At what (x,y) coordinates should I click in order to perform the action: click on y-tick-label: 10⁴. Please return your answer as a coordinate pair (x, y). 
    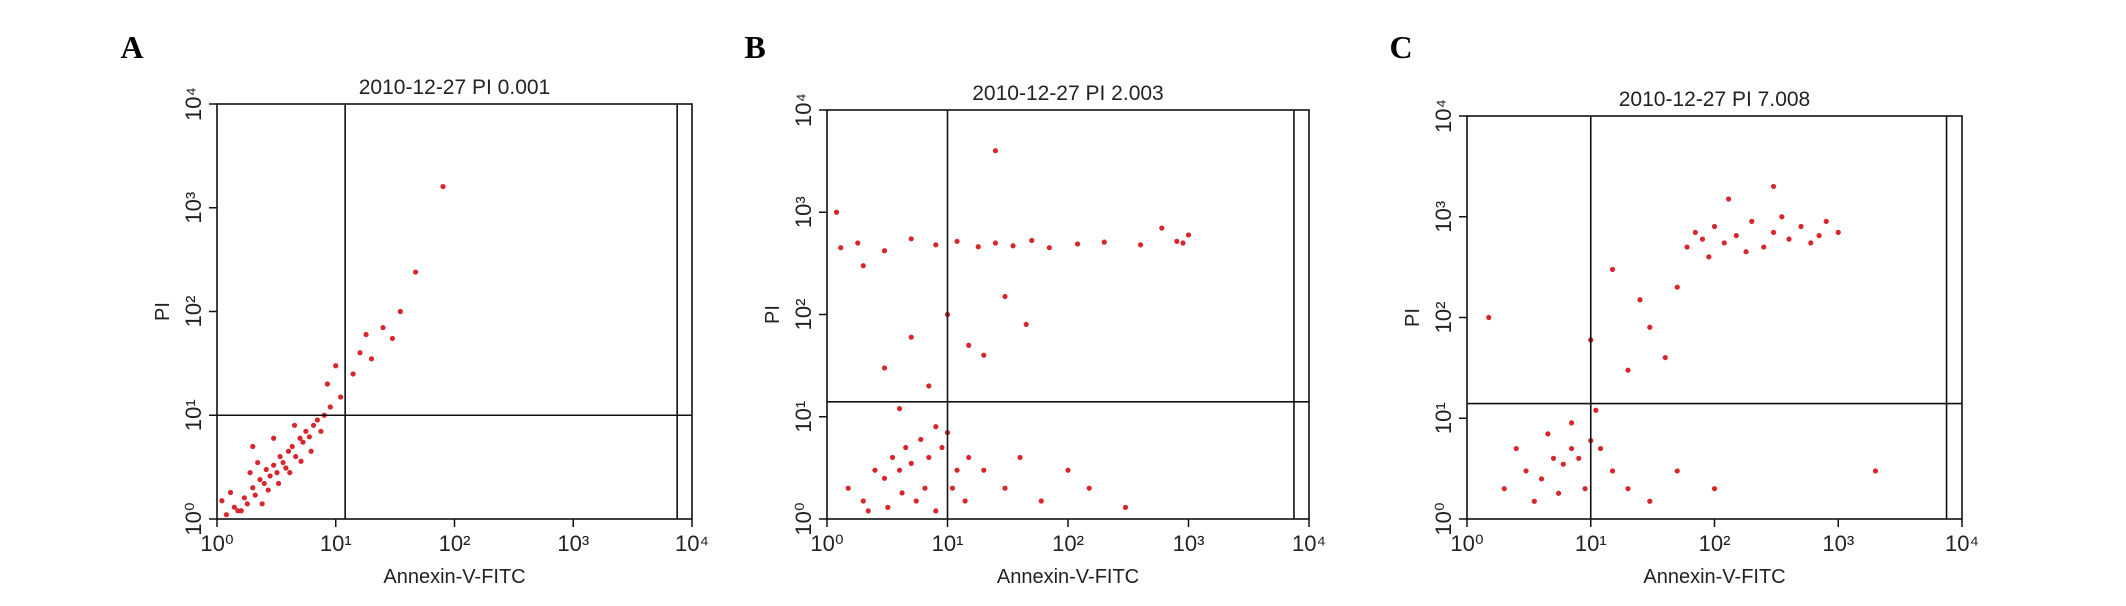
    Looking at the image, I should click on (193, 104).